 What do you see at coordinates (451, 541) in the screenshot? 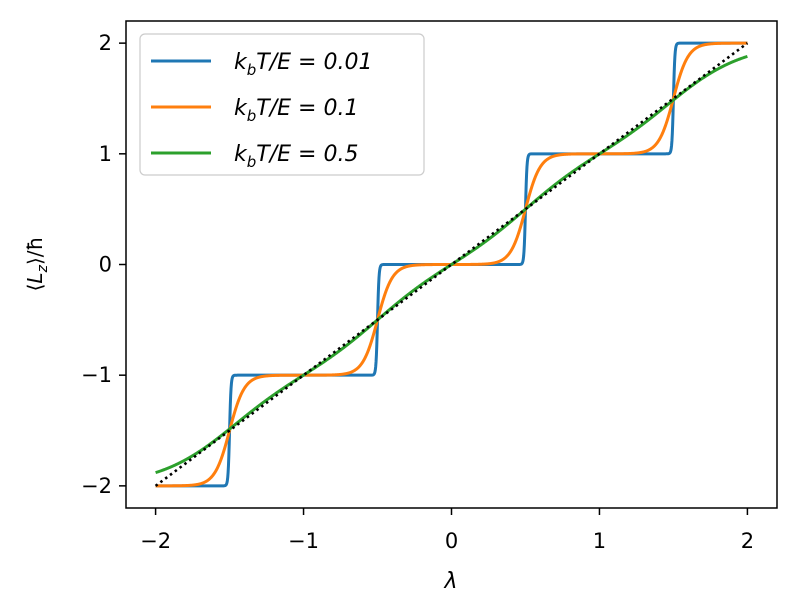
I see `x-tick-label: 0` at bounding box center [451, 541].